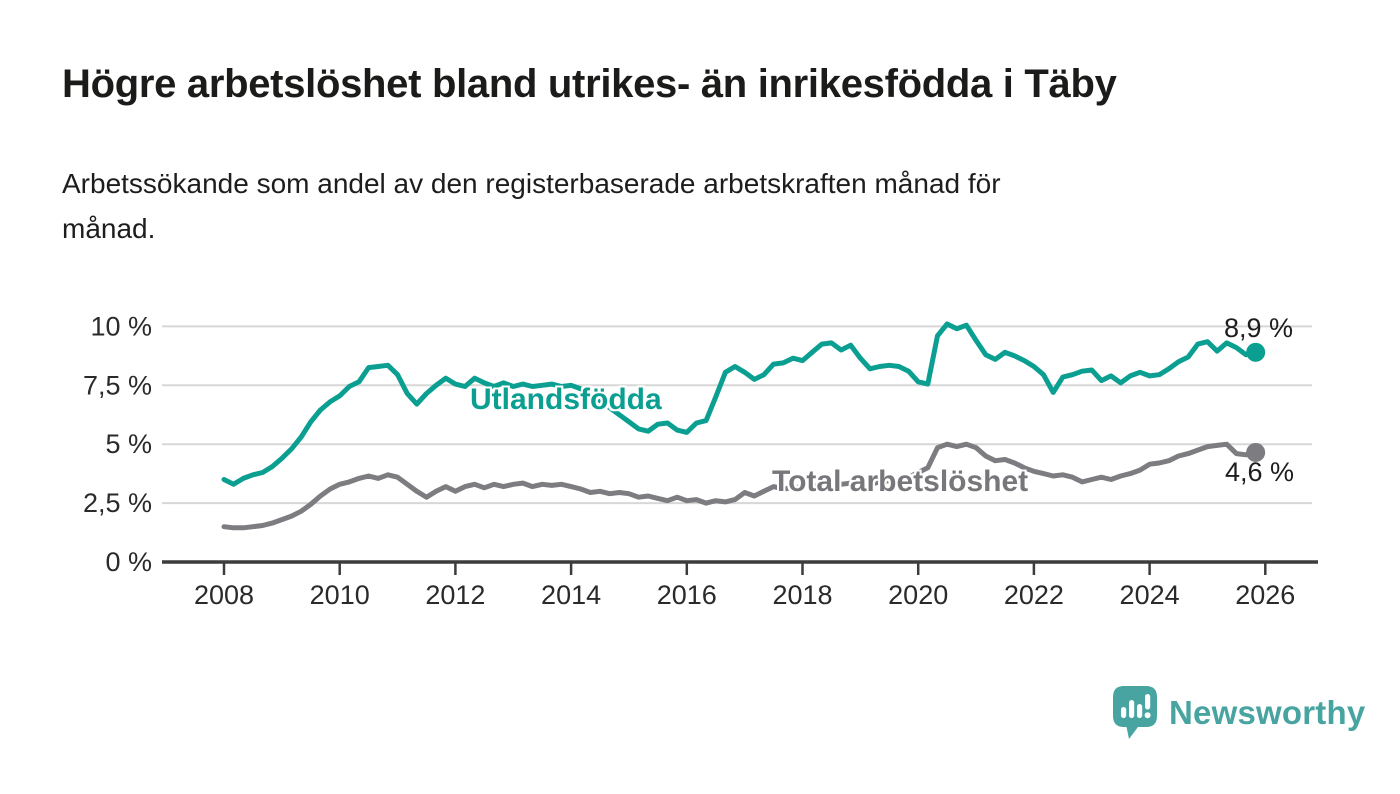 This screenshot has width=1400, height=794. Describe the element at coordinates (224, 595) in the screenshot. I see `x-axis-tick-label: 2008` at that location.